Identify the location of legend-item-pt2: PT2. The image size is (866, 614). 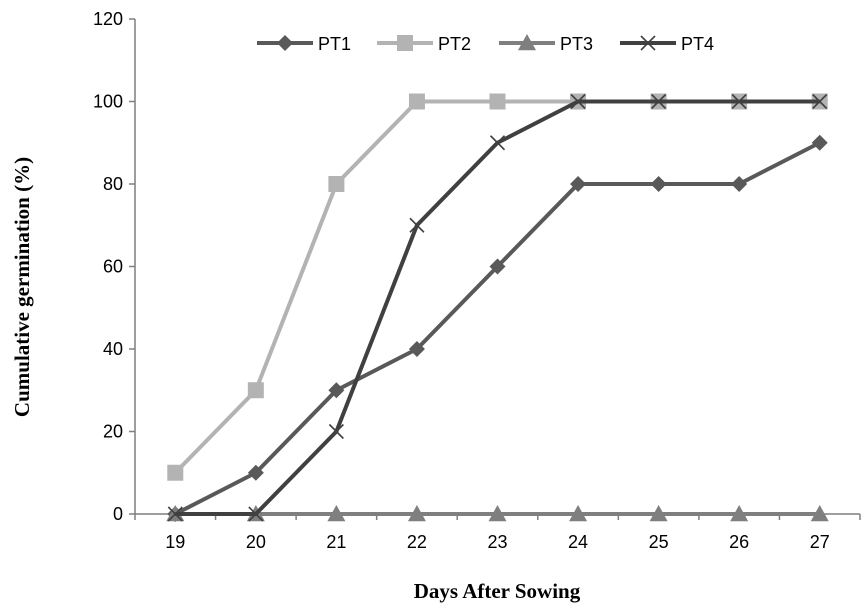
(424, 44).